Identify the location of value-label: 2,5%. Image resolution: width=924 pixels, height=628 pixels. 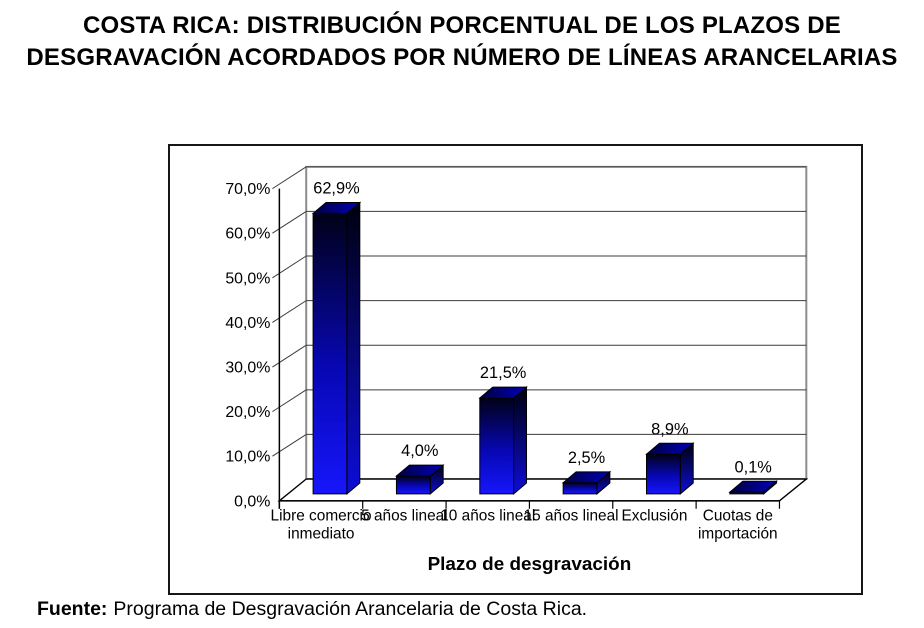
(586, 458).